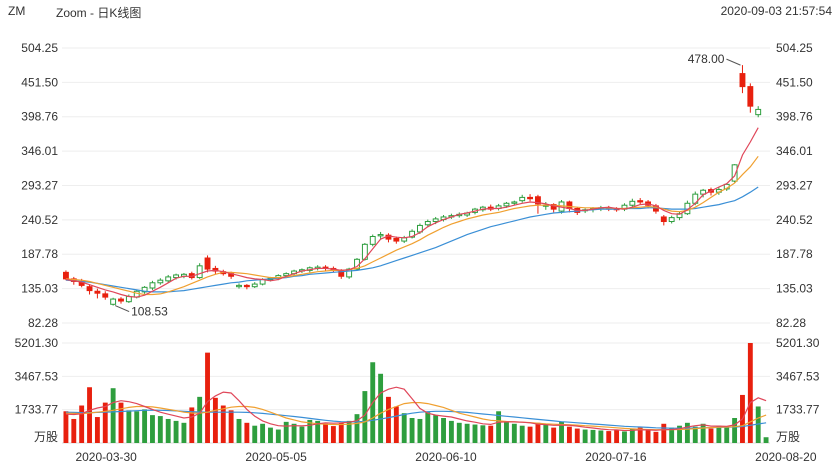 The image size is (840, 470). I want to click on date-tick-label: 2020-03-30, so click(106, 457).